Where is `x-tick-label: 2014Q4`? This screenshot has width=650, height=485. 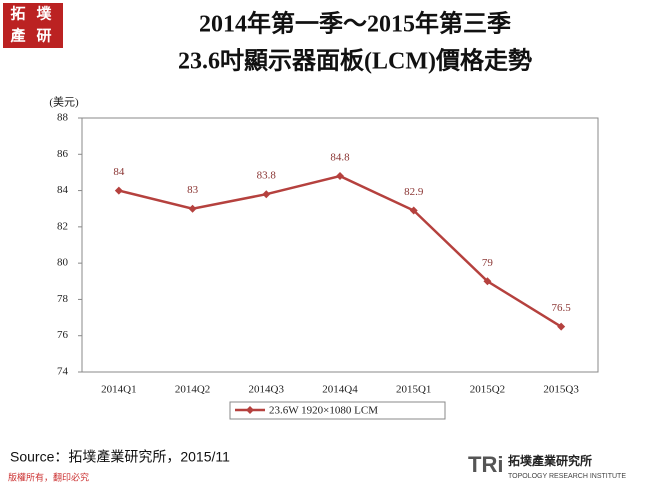 x-tick-label: 2014Q4 is located at coordinates (340, 390).